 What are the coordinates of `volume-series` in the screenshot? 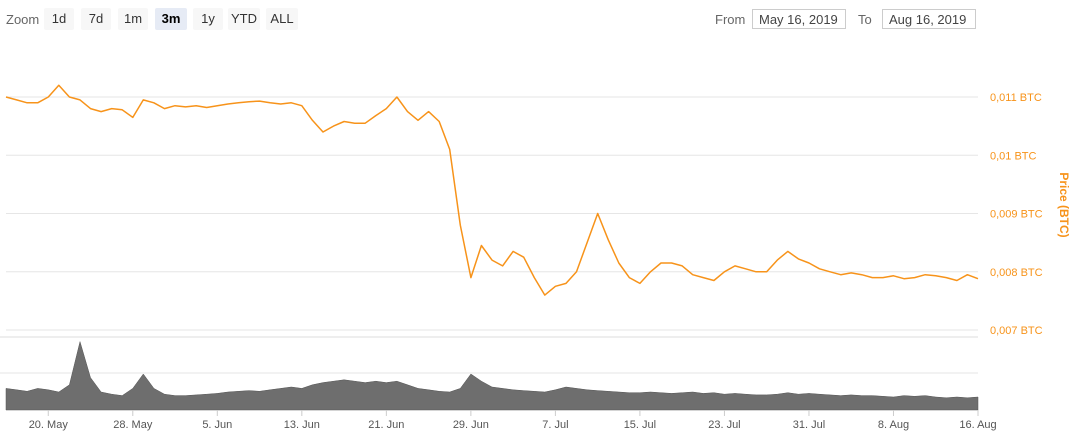 It's located at (492, 375).